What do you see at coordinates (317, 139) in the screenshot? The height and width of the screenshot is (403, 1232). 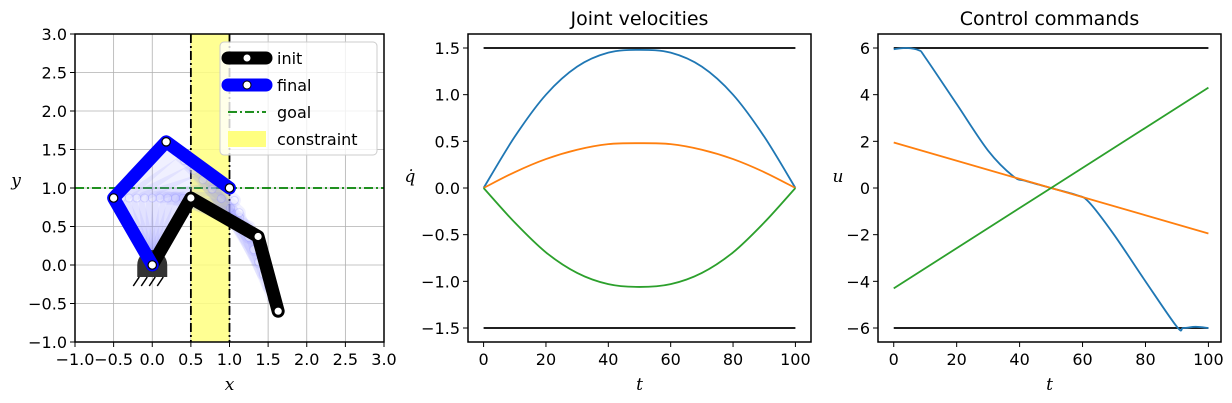 I see `legend-label-constraint: constraint` at bounding box center [317, 139].